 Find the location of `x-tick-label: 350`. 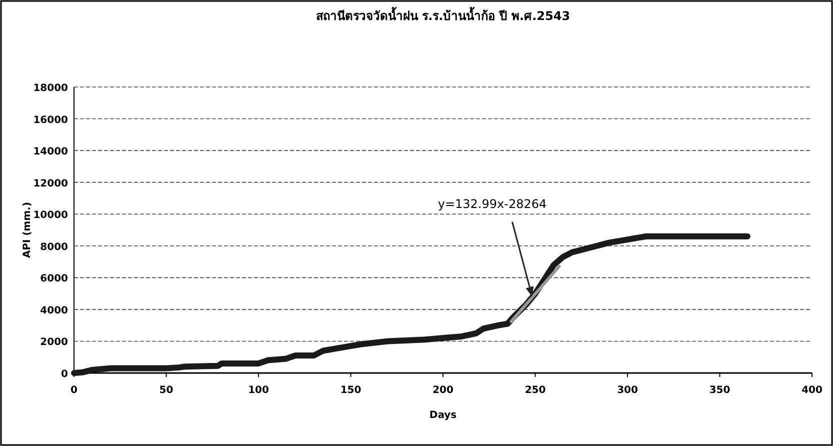

x-tick-label: 350 is located at coordinates (719, 390).